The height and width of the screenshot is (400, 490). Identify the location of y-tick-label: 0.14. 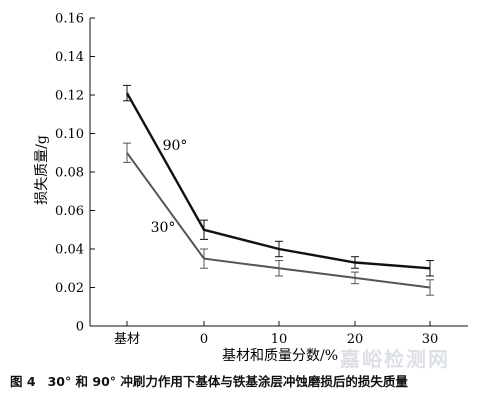
(69, 57).